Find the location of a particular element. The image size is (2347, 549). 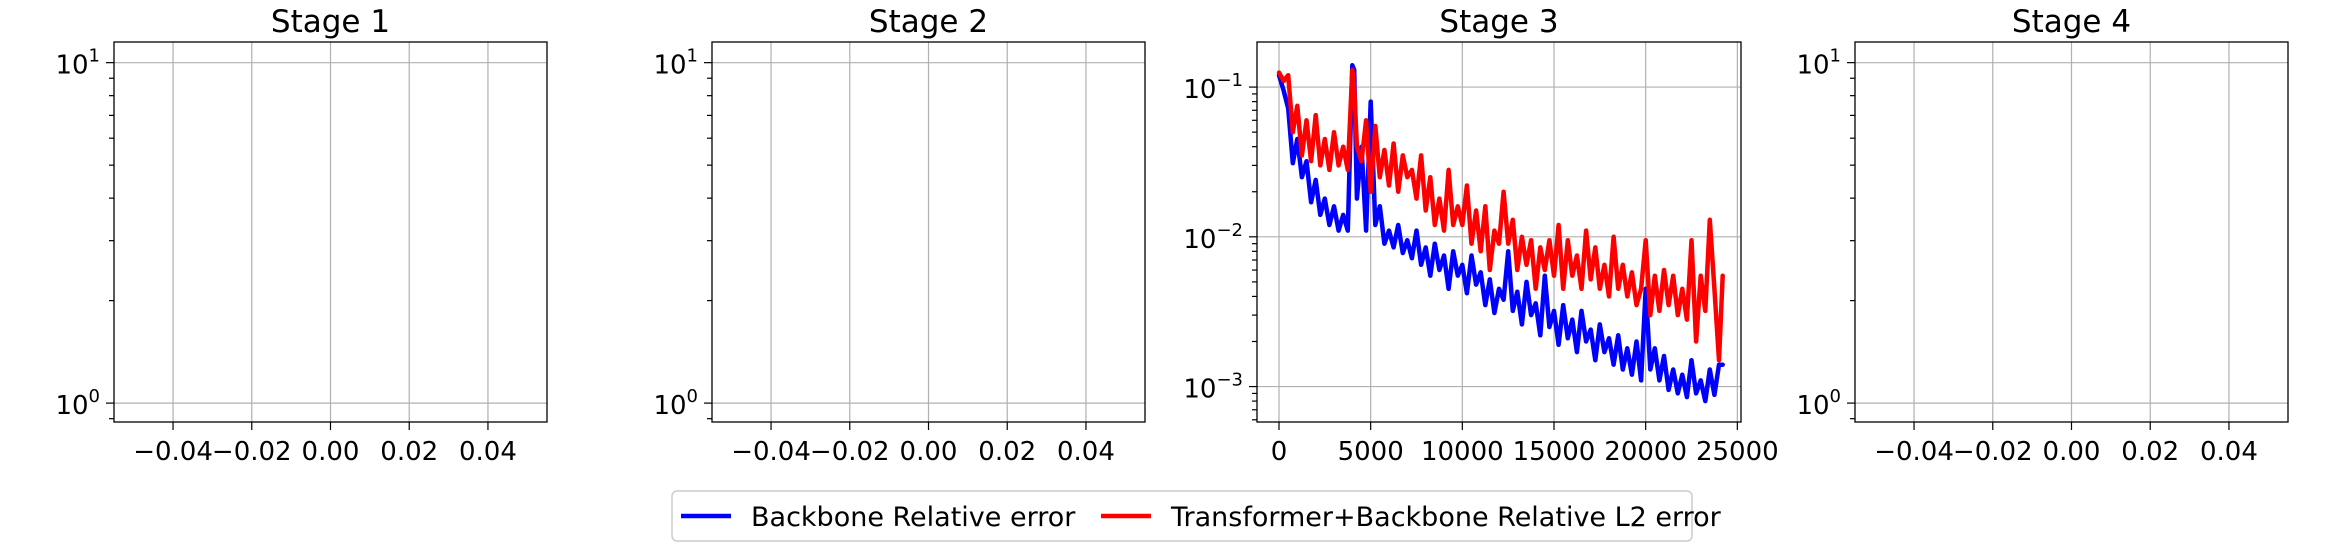

chart2-x-tick-label: −0.02 is located at coordinates (850, 452).